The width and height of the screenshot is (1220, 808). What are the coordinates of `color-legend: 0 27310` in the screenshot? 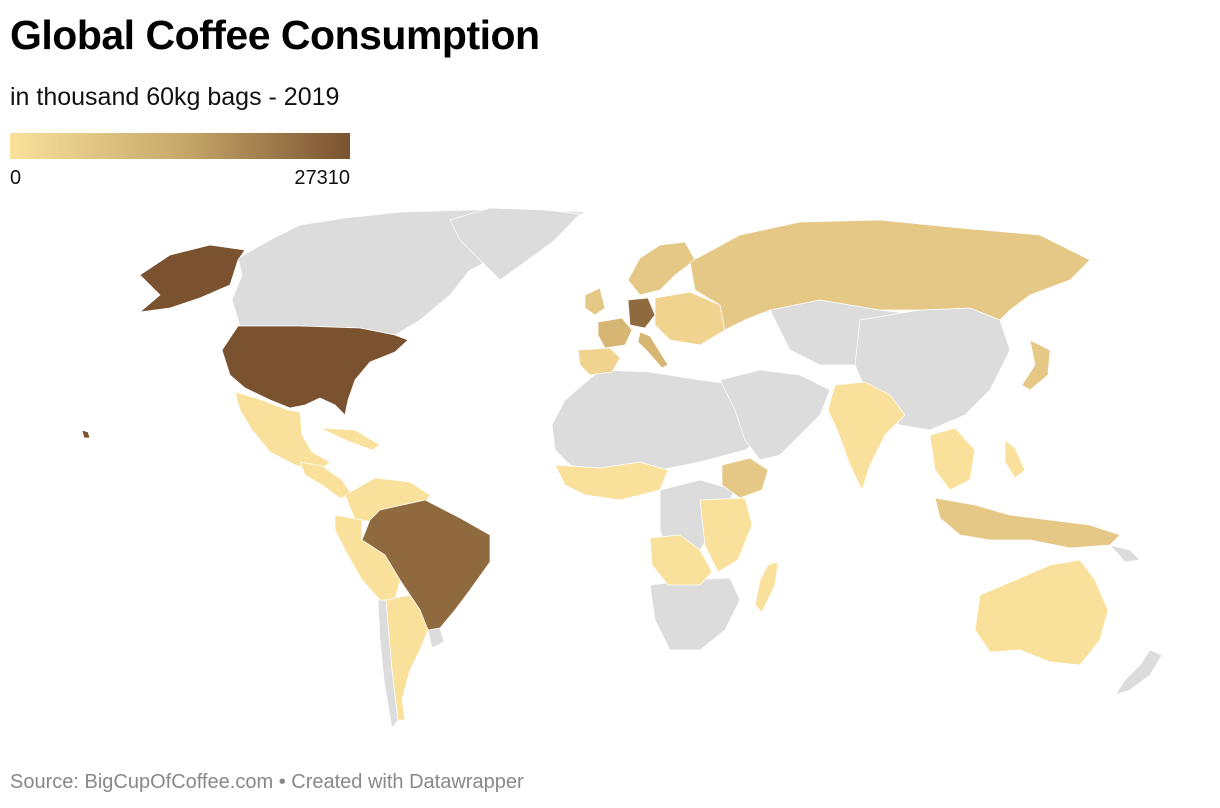 It's located at (180, 161).